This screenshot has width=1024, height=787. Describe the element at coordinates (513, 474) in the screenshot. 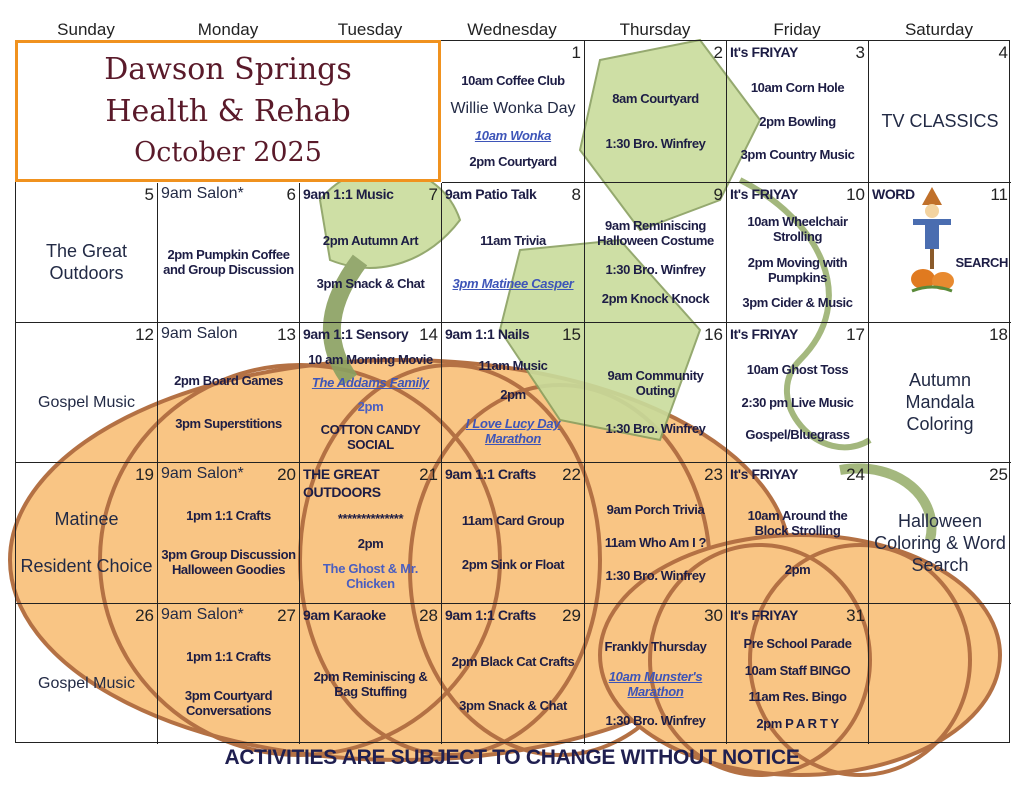

I see `day-cell-header: 9am 1:1 Crafts 22` at that location.